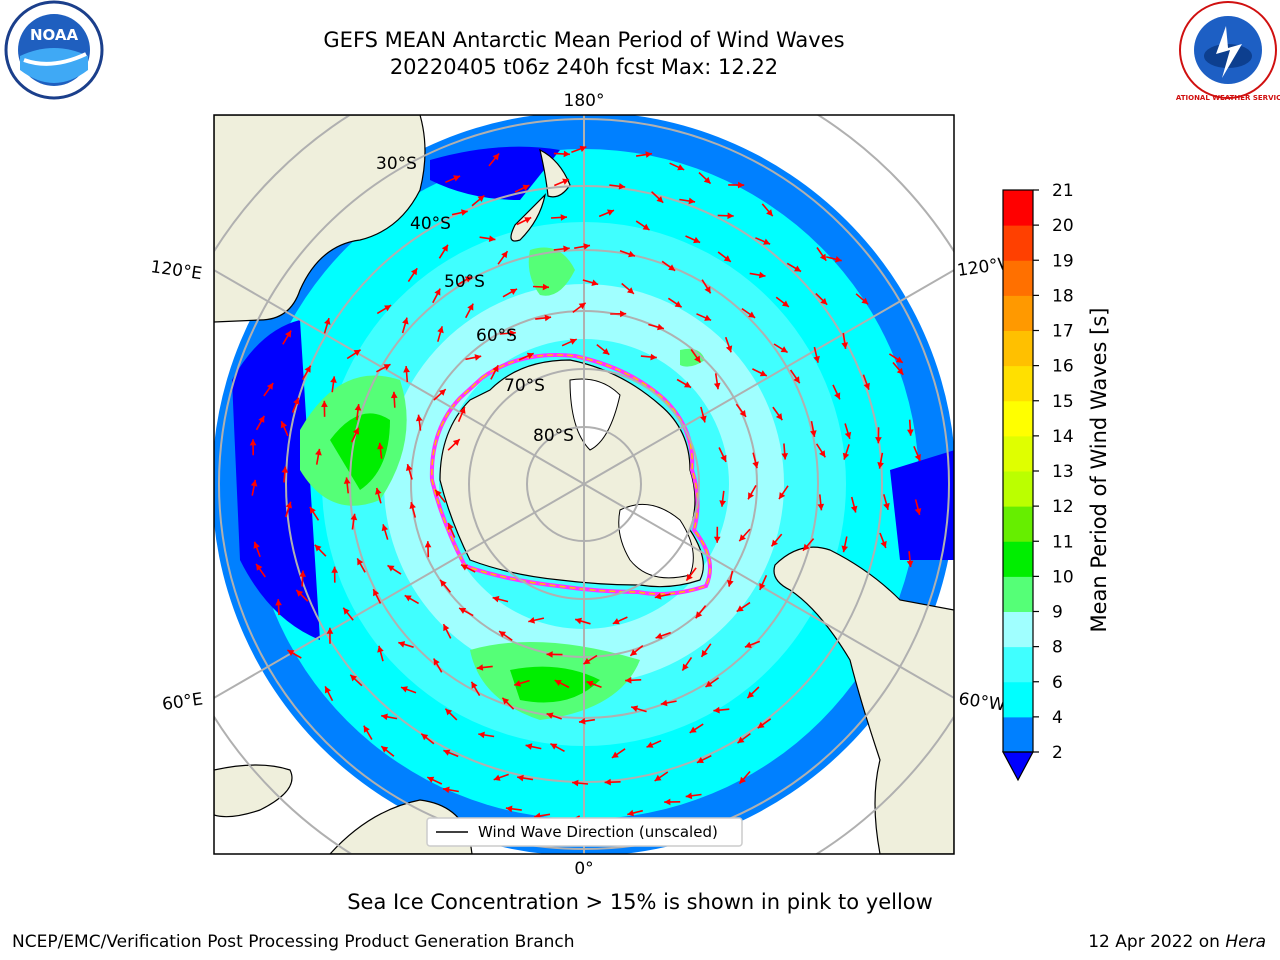  What do you see at coordinates (570, 474) in the screenshot?
I see `sea-ice-edge` at bounding box center [570, 474].